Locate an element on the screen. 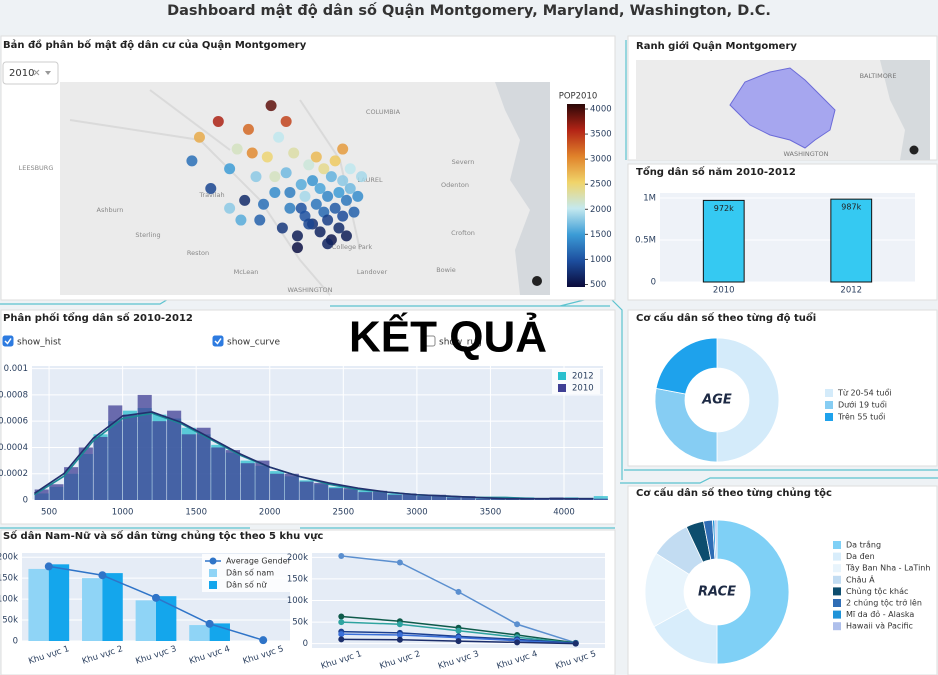 The width and height of the screenshot is (938, 675). x-tick-label: 4000 is located at coordinates (564, 513).